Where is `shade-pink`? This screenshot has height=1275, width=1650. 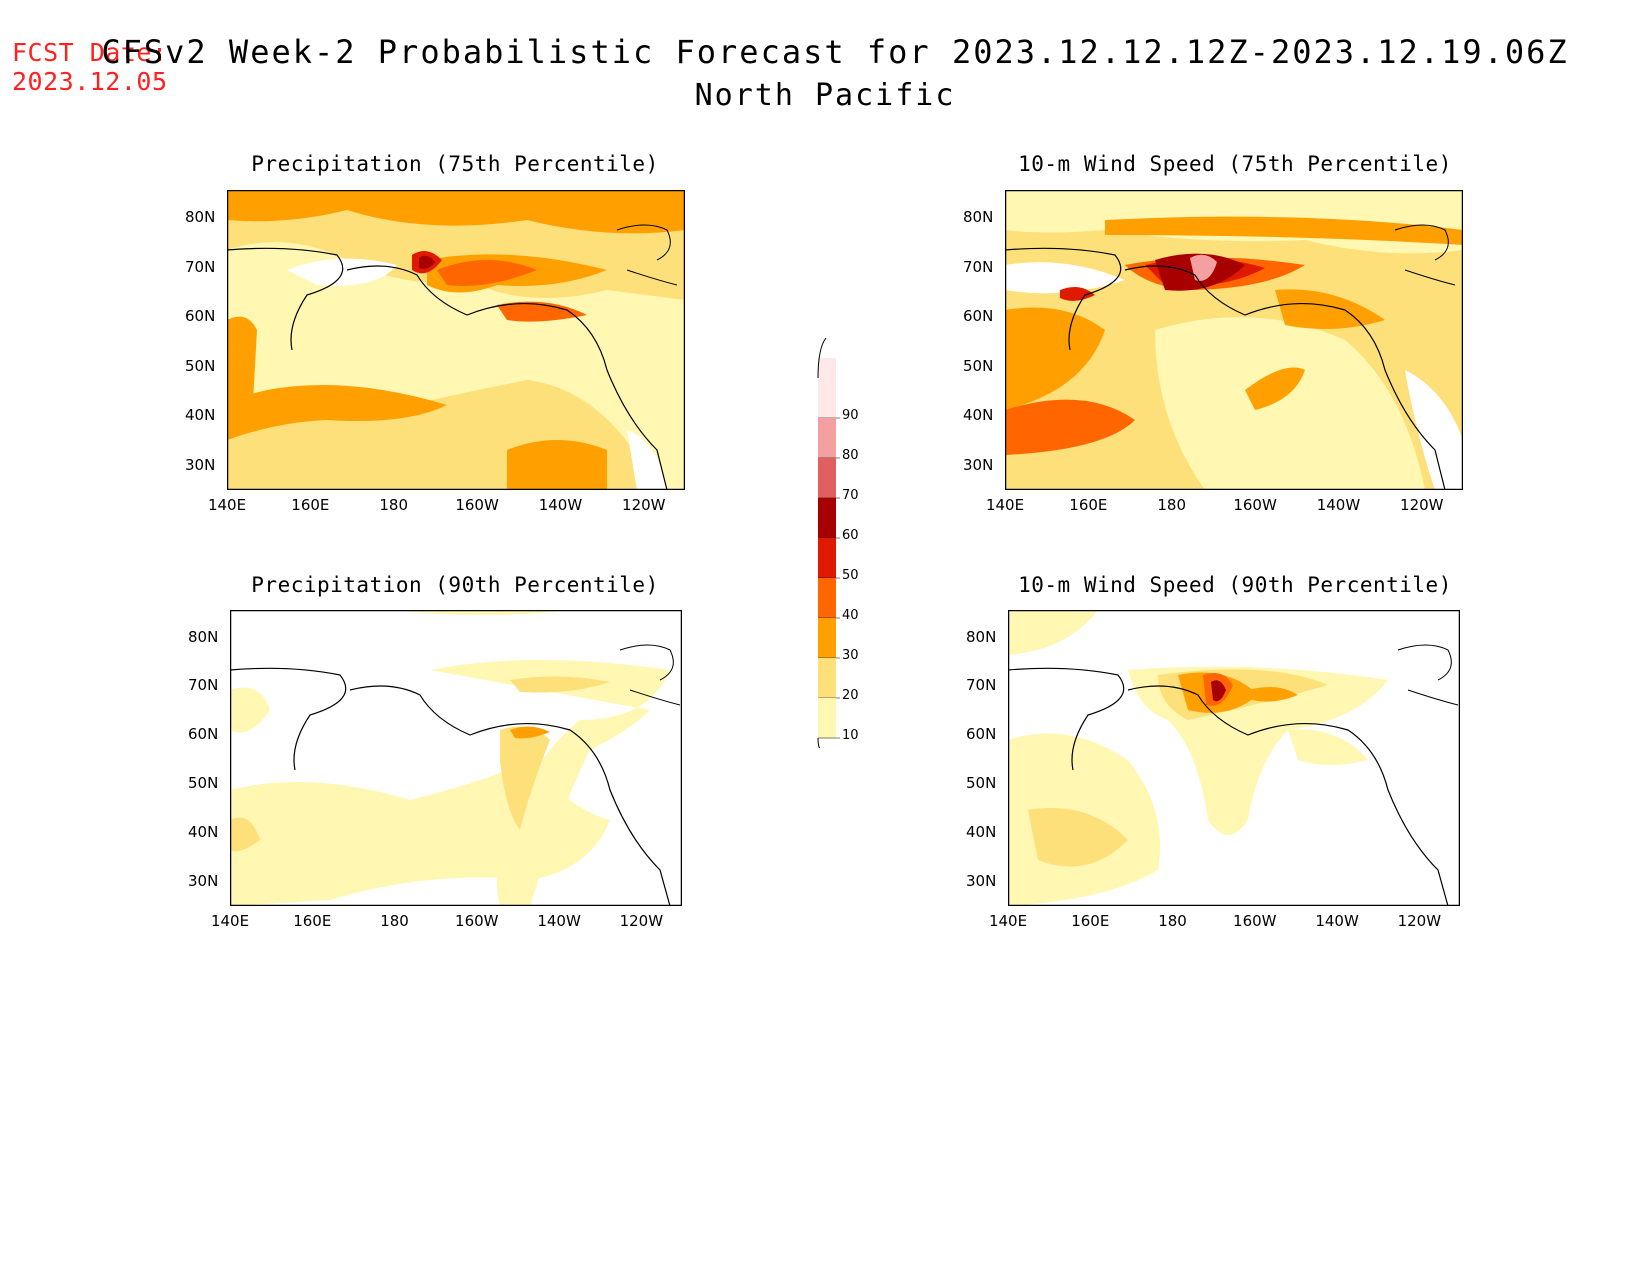 shade-pink is located at coordinates (1203, 267).